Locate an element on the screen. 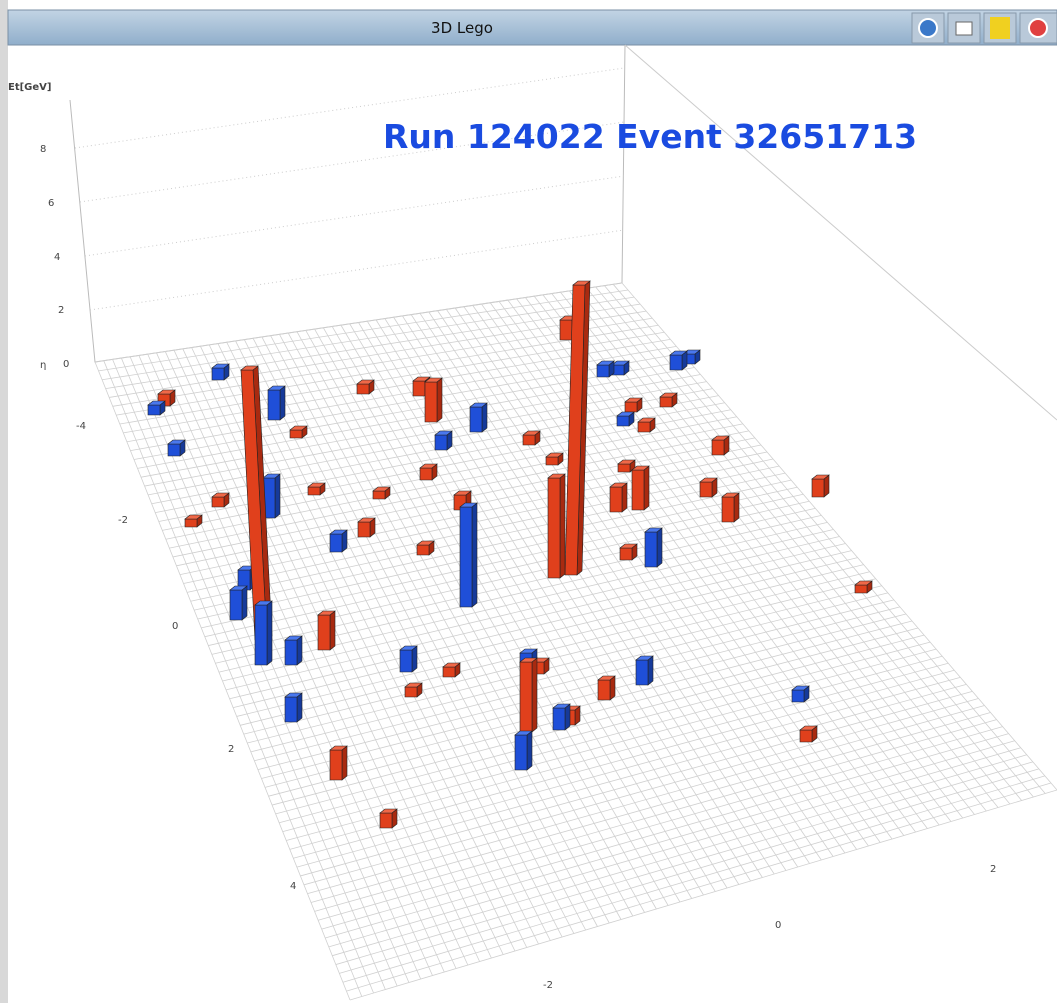 This screenshot has width=1057, height=1003. title-bar is located at coordinates (532, 27).